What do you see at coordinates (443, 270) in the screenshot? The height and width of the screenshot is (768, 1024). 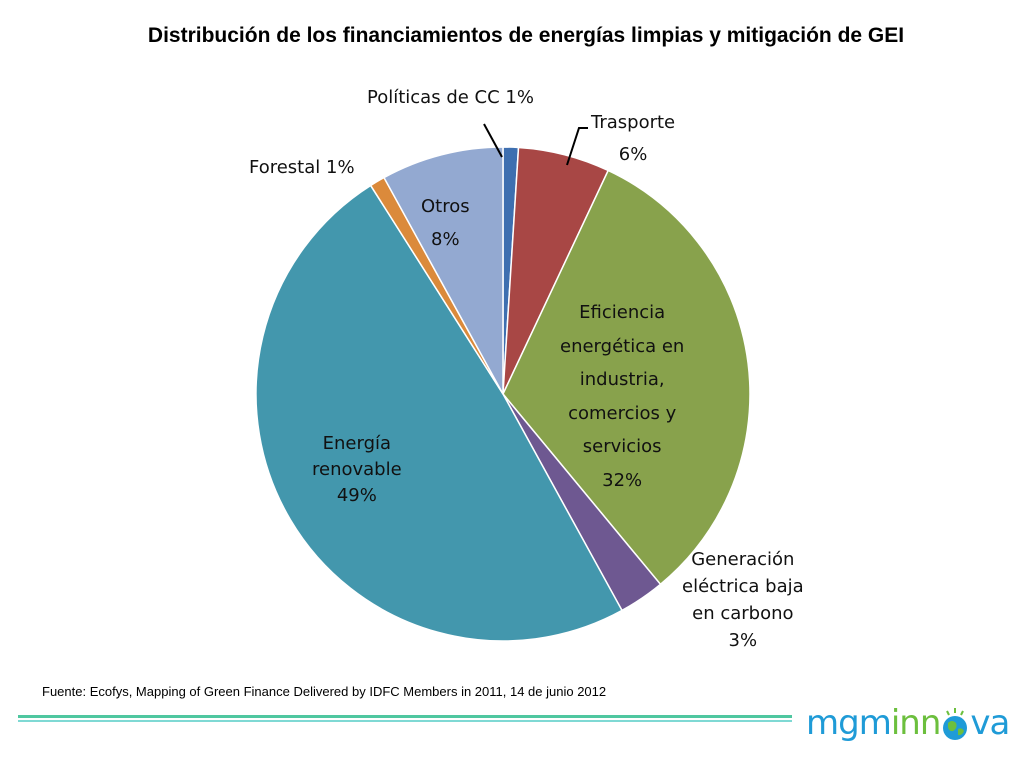 I see `pie-slice-otros` at bounding box center [443, 270].